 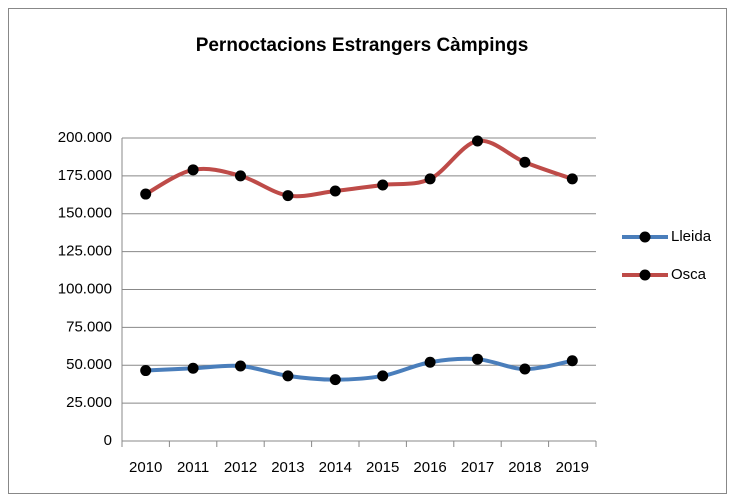 I want to click on y-tick-label: 50.000, so click(x=89, y=364).